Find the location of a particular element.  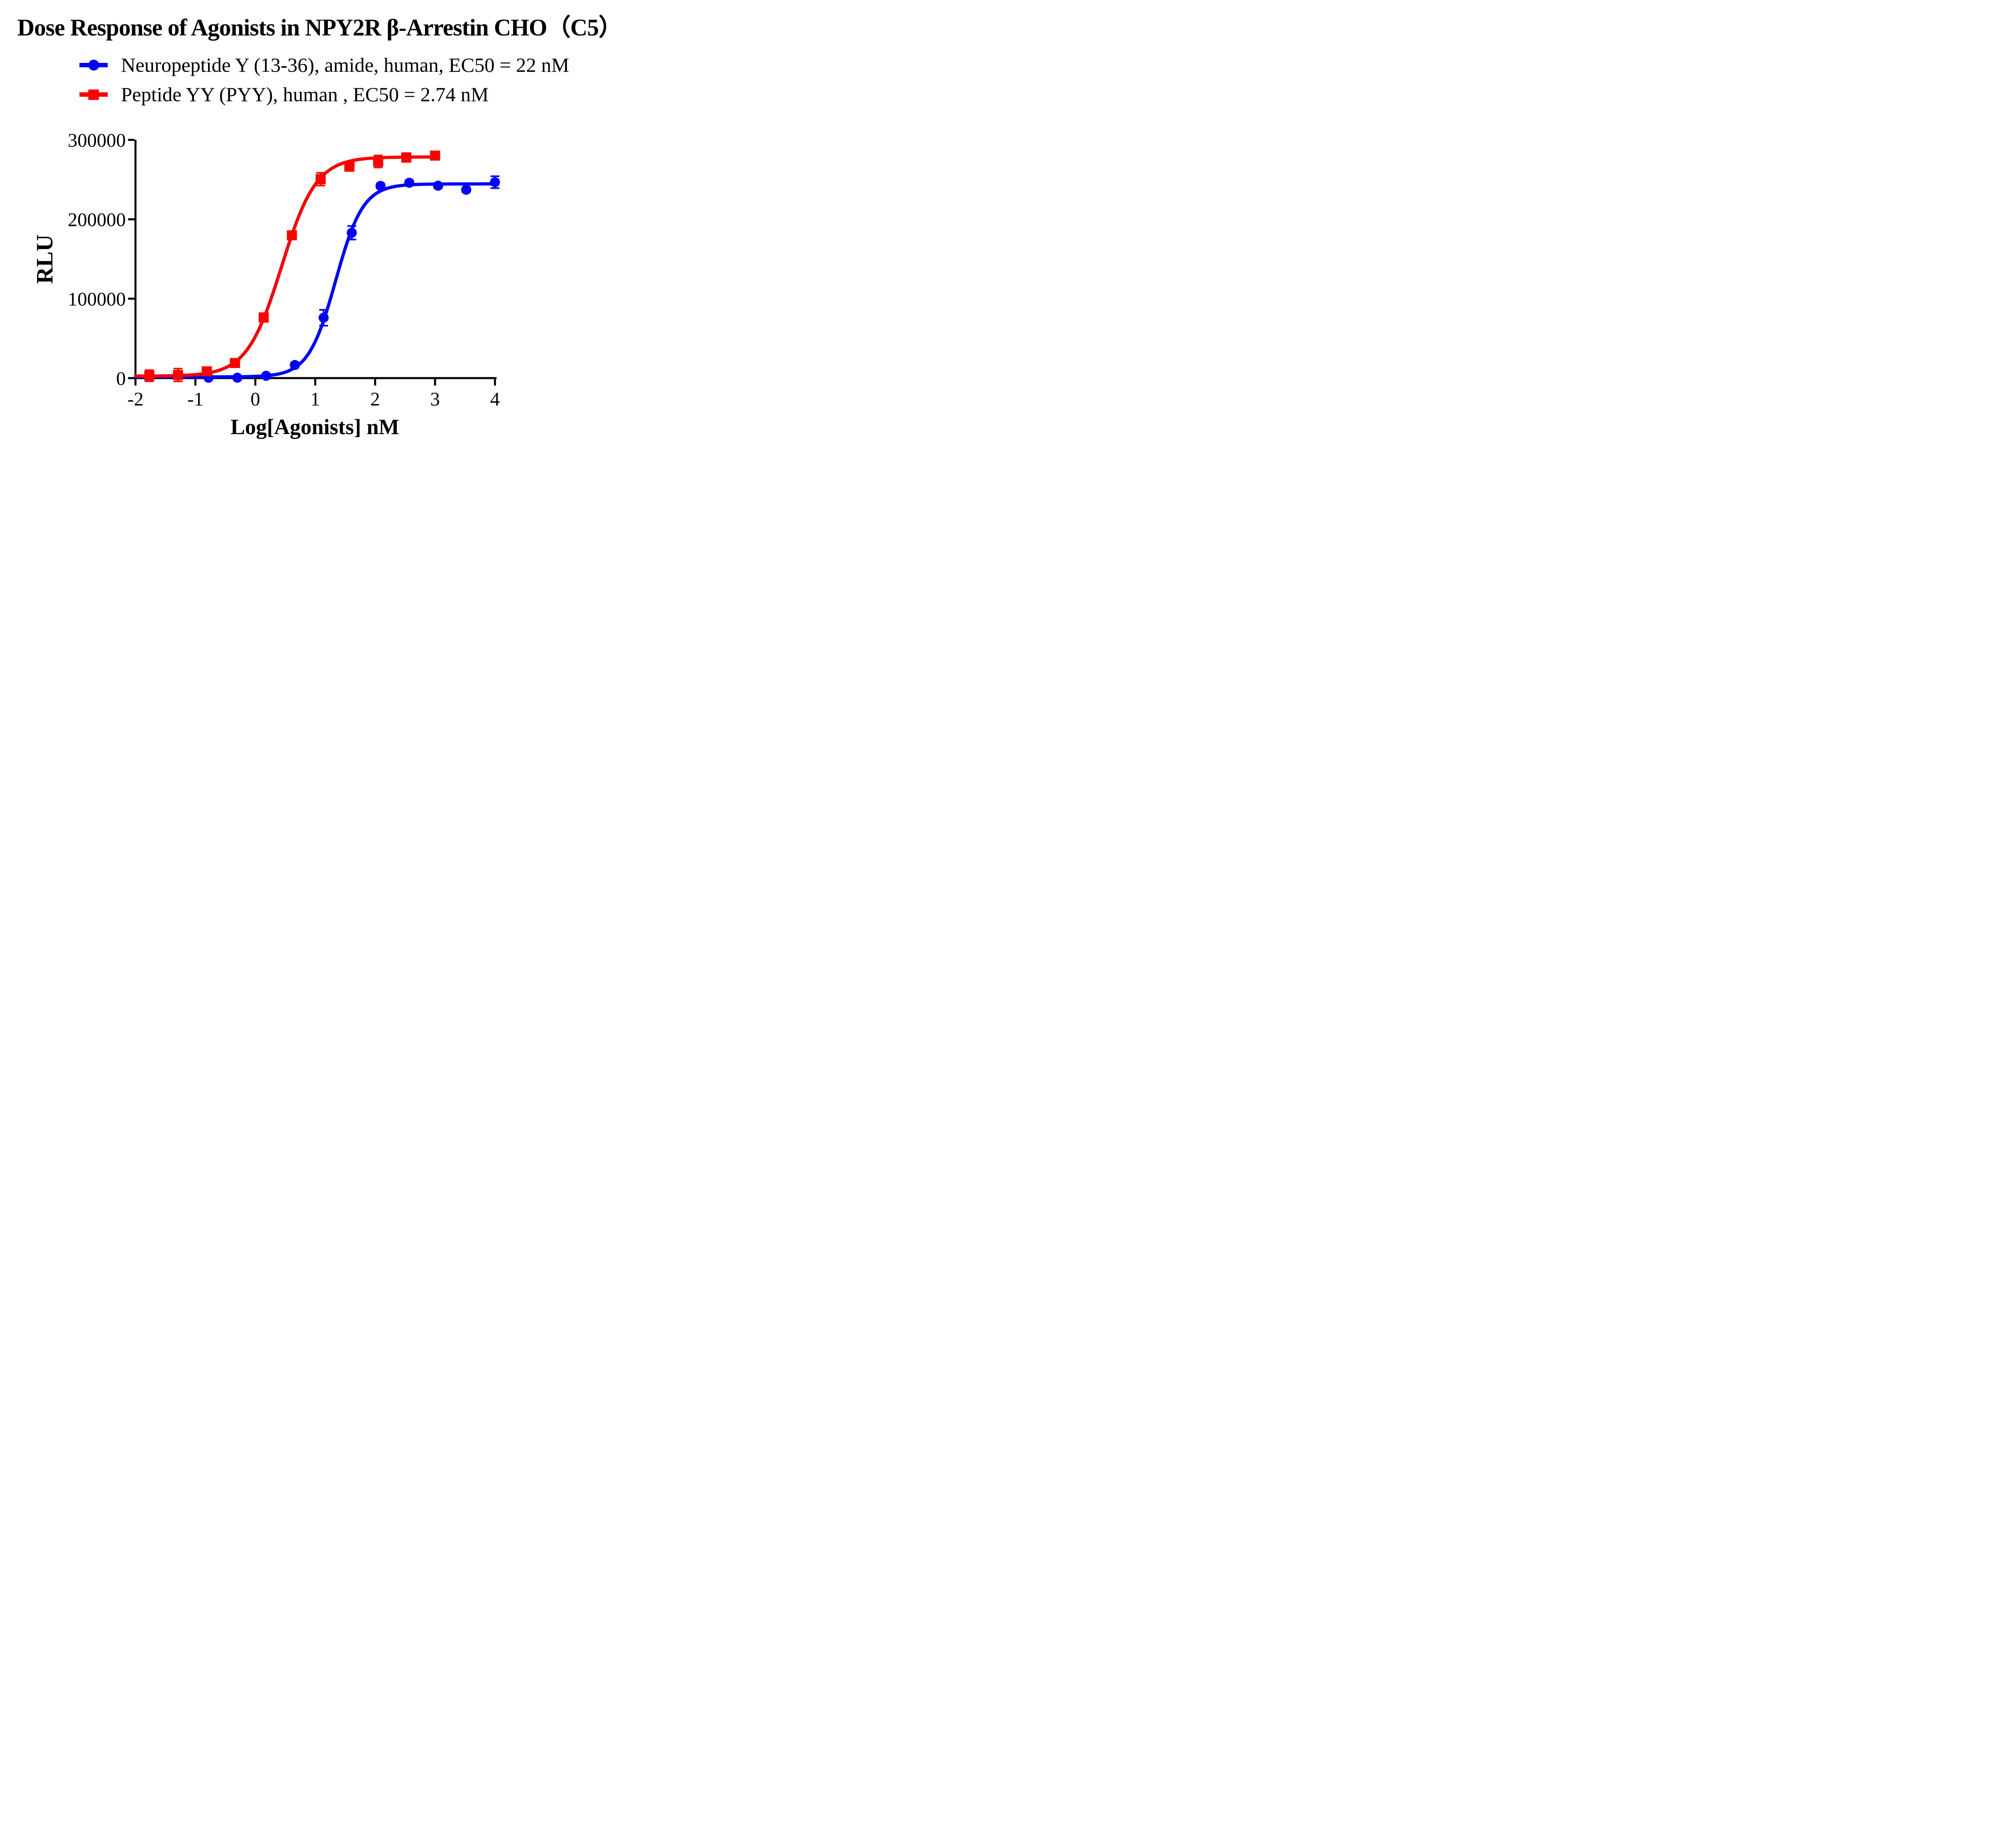

y-axis-line is located at coordinates (135, 259).